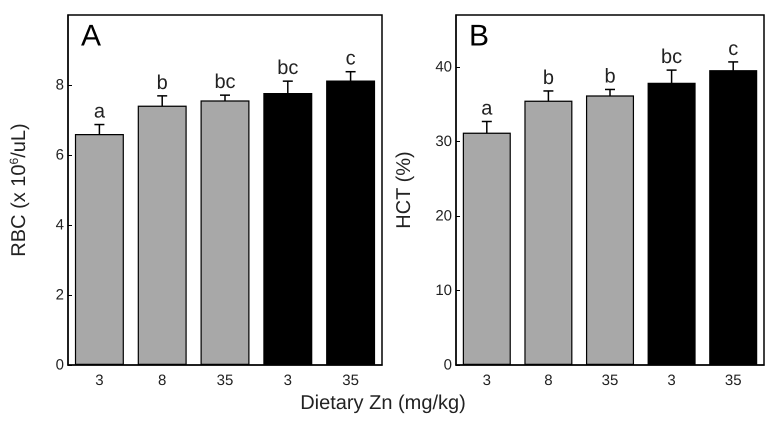  What do you see at coordinates (443, 141) in the screenshot?
I see `y-tick-label: 30` at bounding box center [443, 141].